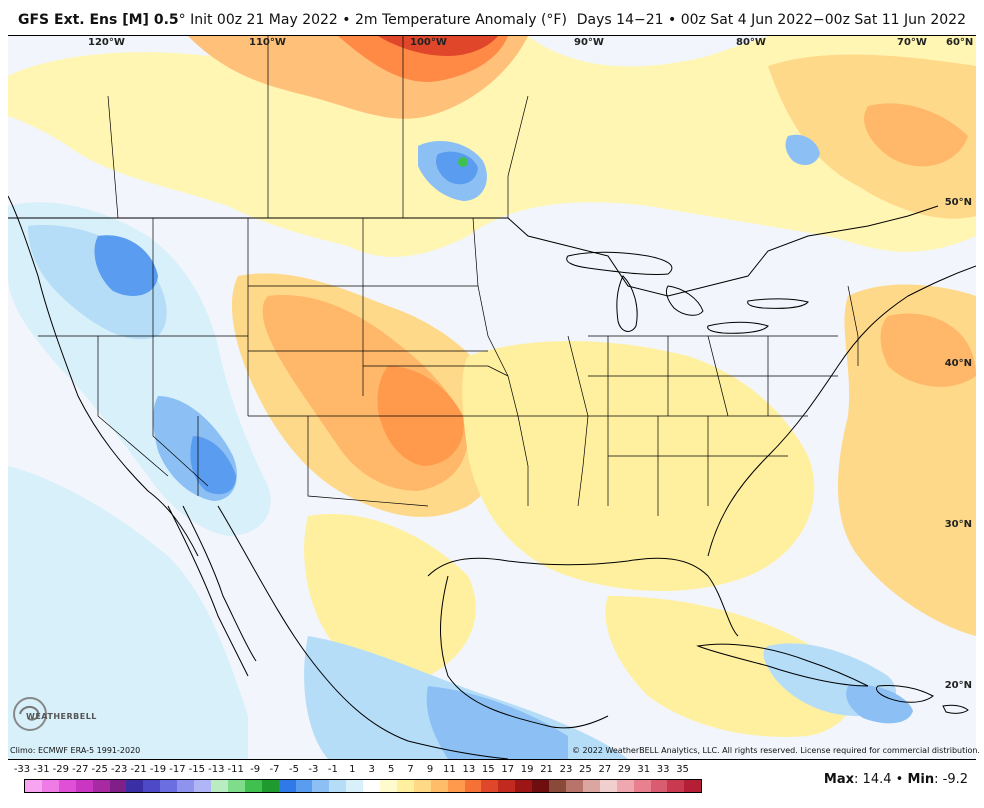 Image resolution: width=984 pixels, height=808 pixels. What do you see at coordinates (566, 769) in the screenshot?
I see `colorbar-tick-label: 23` at bounding box center [566, 769].